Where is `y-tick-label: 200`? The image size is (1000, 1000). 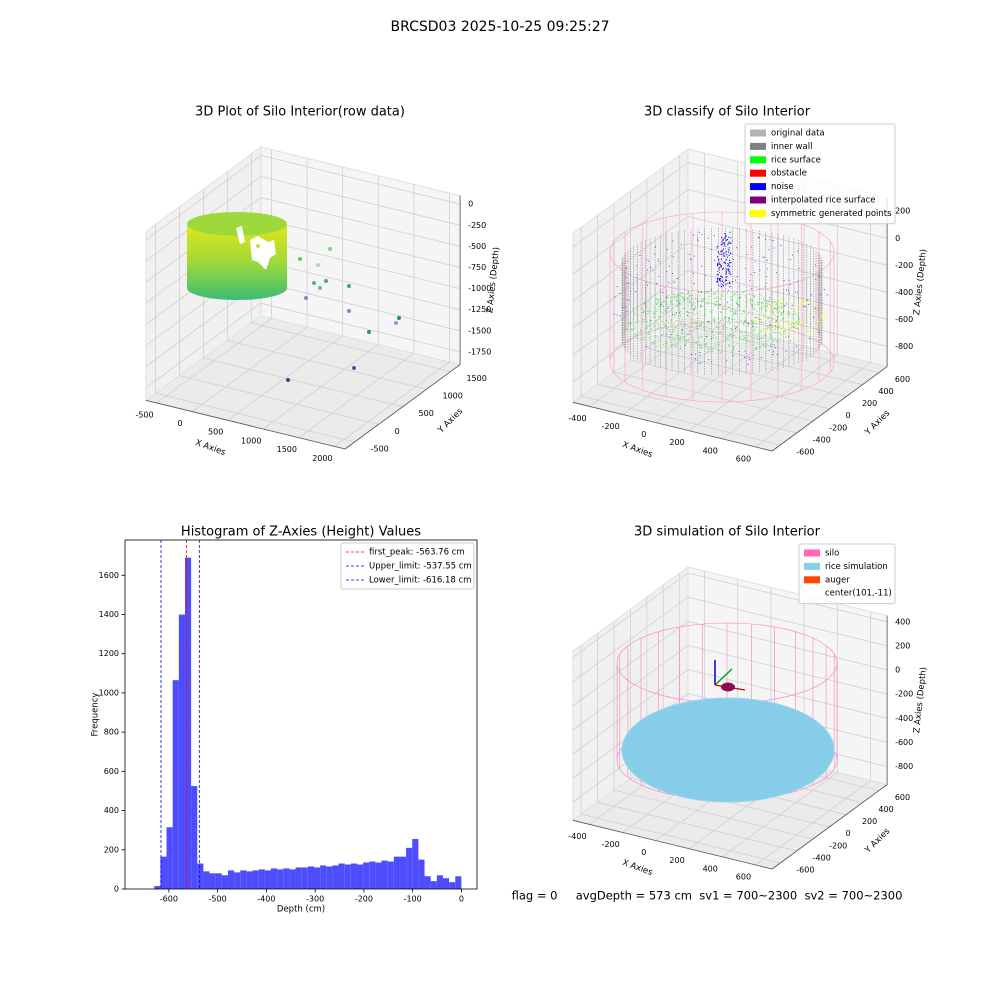 y-tick-label: 200 is located at coordinates (869, 403).